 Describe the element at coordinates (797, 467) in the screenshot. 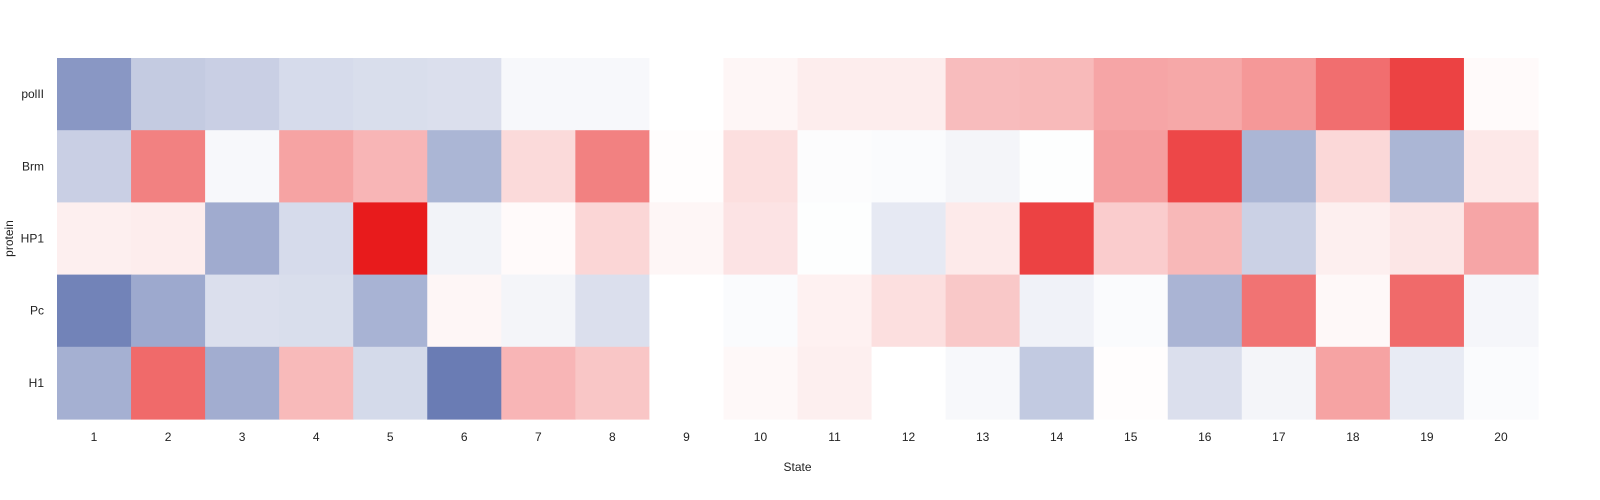

I see `x-axis-title: State` at that location.